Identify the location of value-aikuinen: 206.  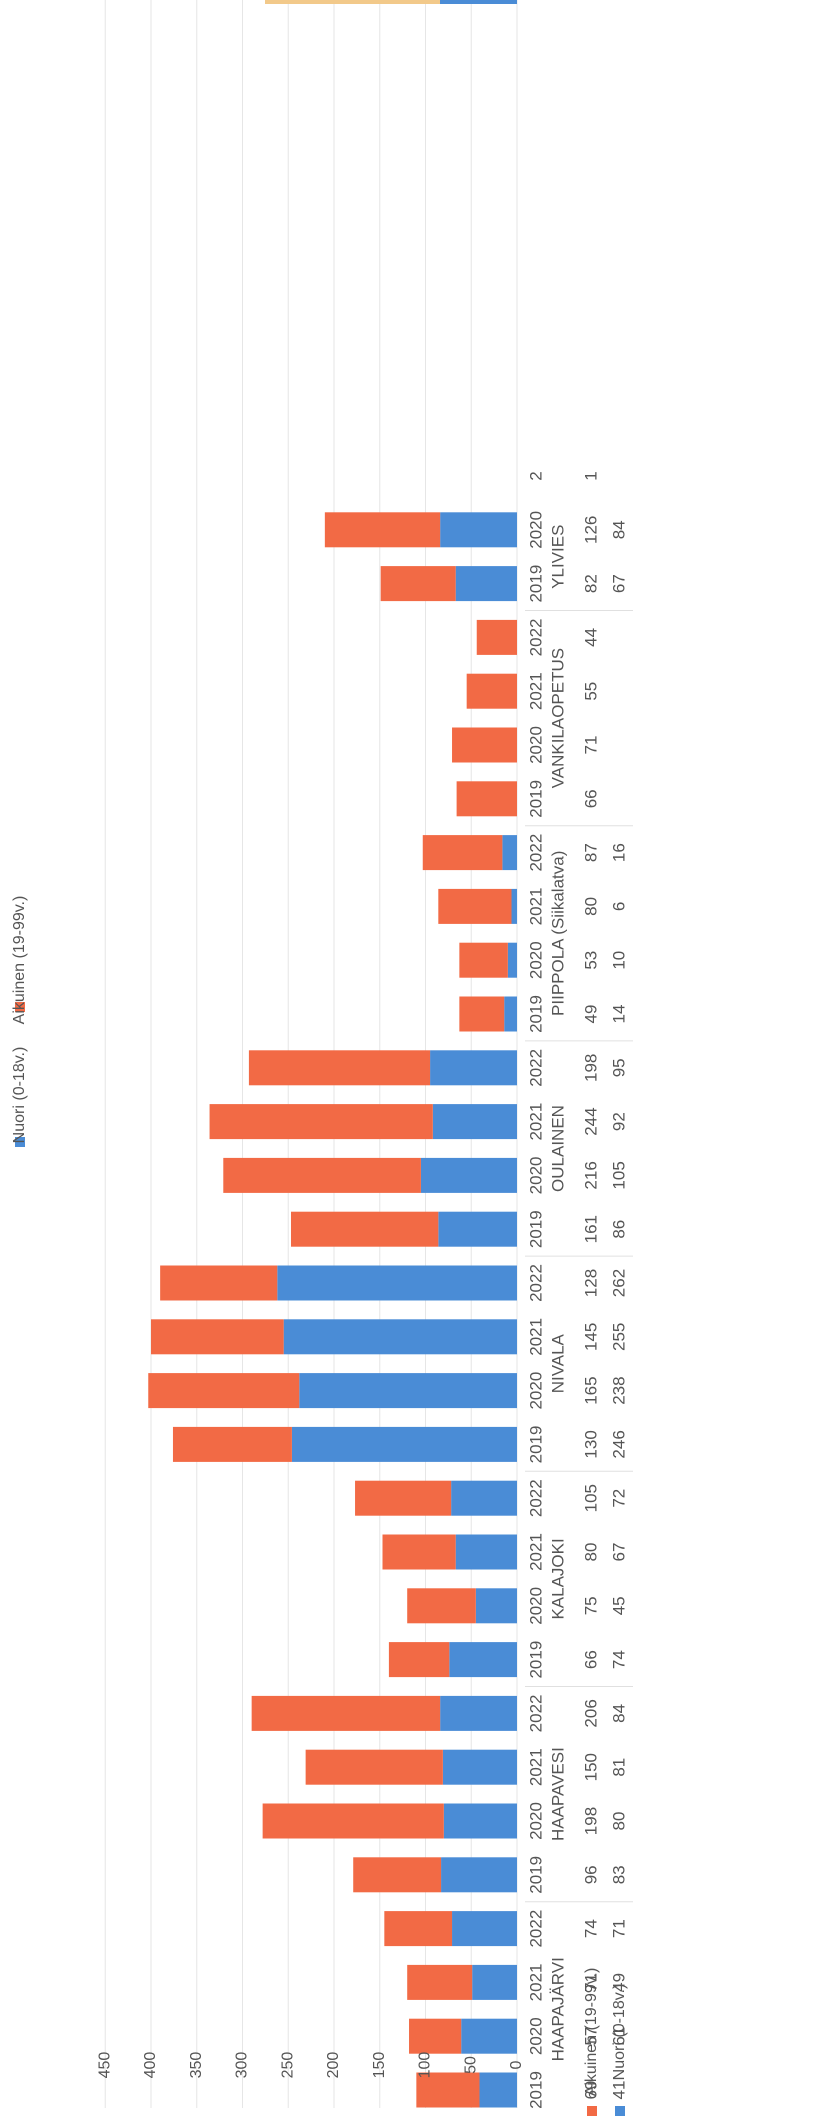
(590, 1713).